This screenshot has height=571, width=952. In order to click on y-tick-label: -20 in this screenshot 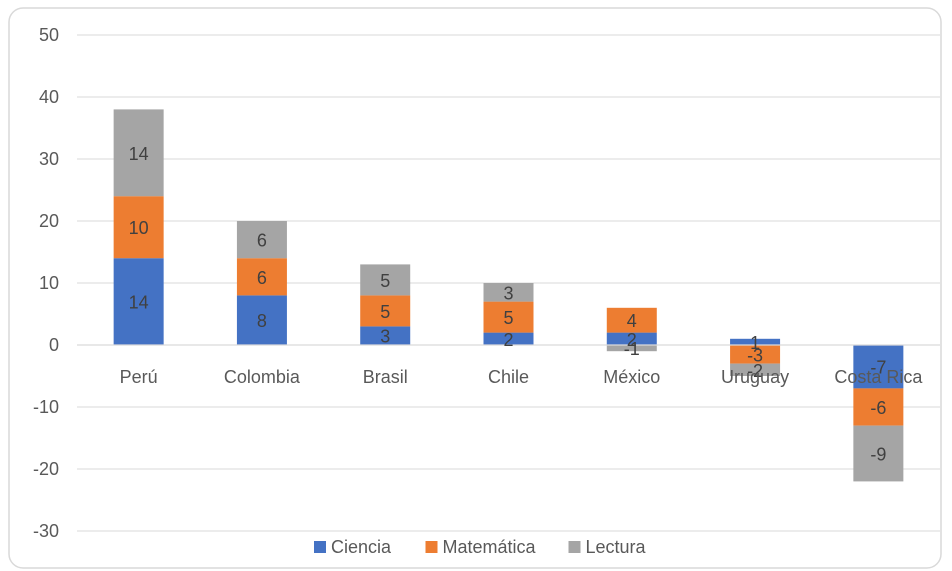, I will do `click(46, 469)`.